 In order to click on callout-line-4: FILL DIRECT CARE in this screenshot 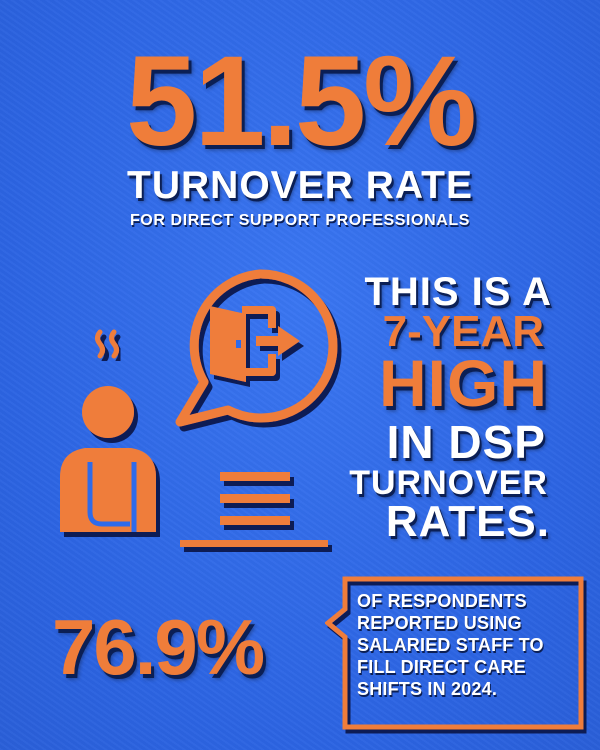, I will do `click(441, 667)`.